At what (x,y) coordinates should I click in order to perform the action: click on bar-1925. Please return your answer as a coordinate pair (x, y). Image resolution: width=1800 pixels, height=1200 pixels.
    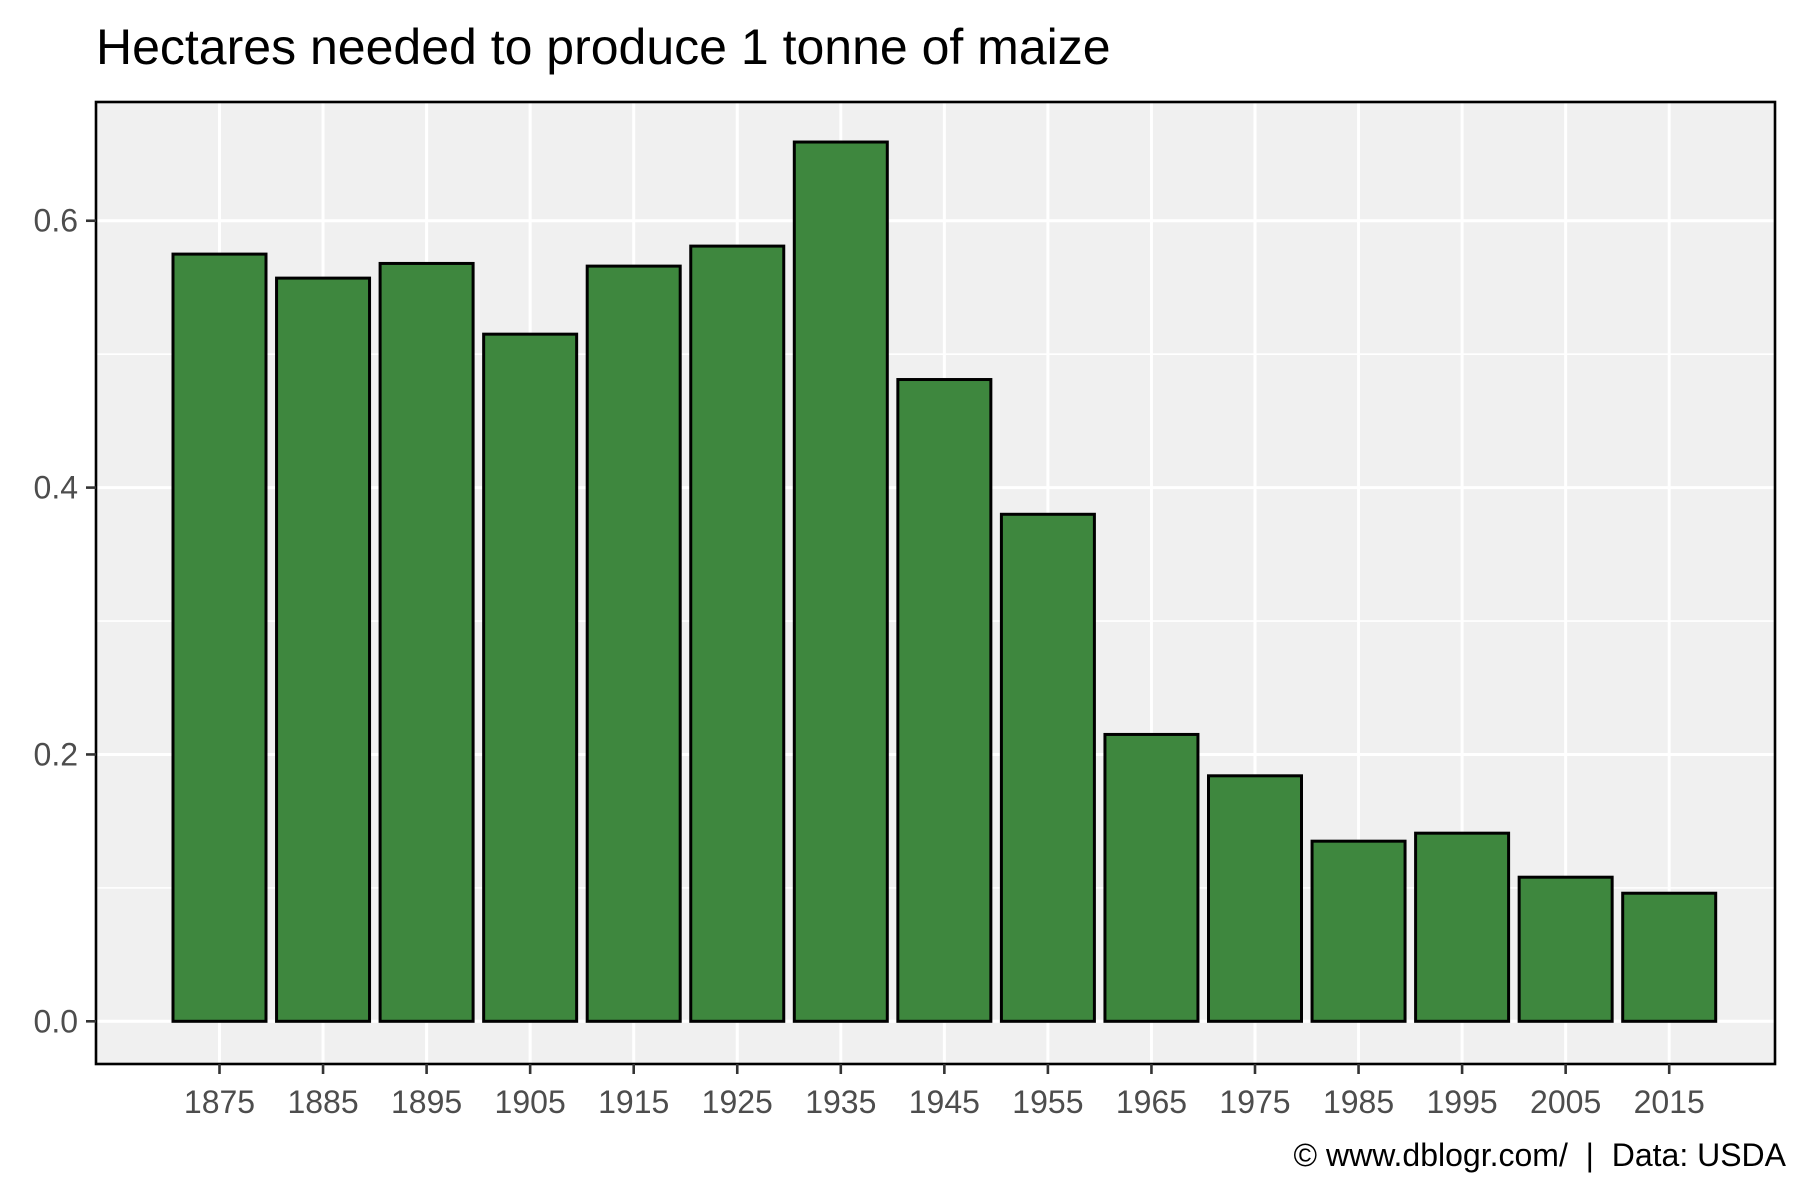
    Looking at the image, I should click on (737, 633).